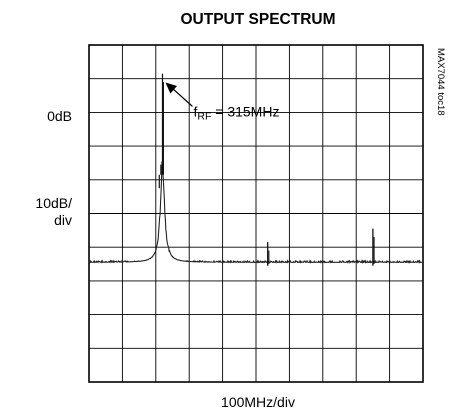 Image resolution: width=451 pixels, height=415 pixels. I want to click on annotation-prefix: f, so click(195, 111).